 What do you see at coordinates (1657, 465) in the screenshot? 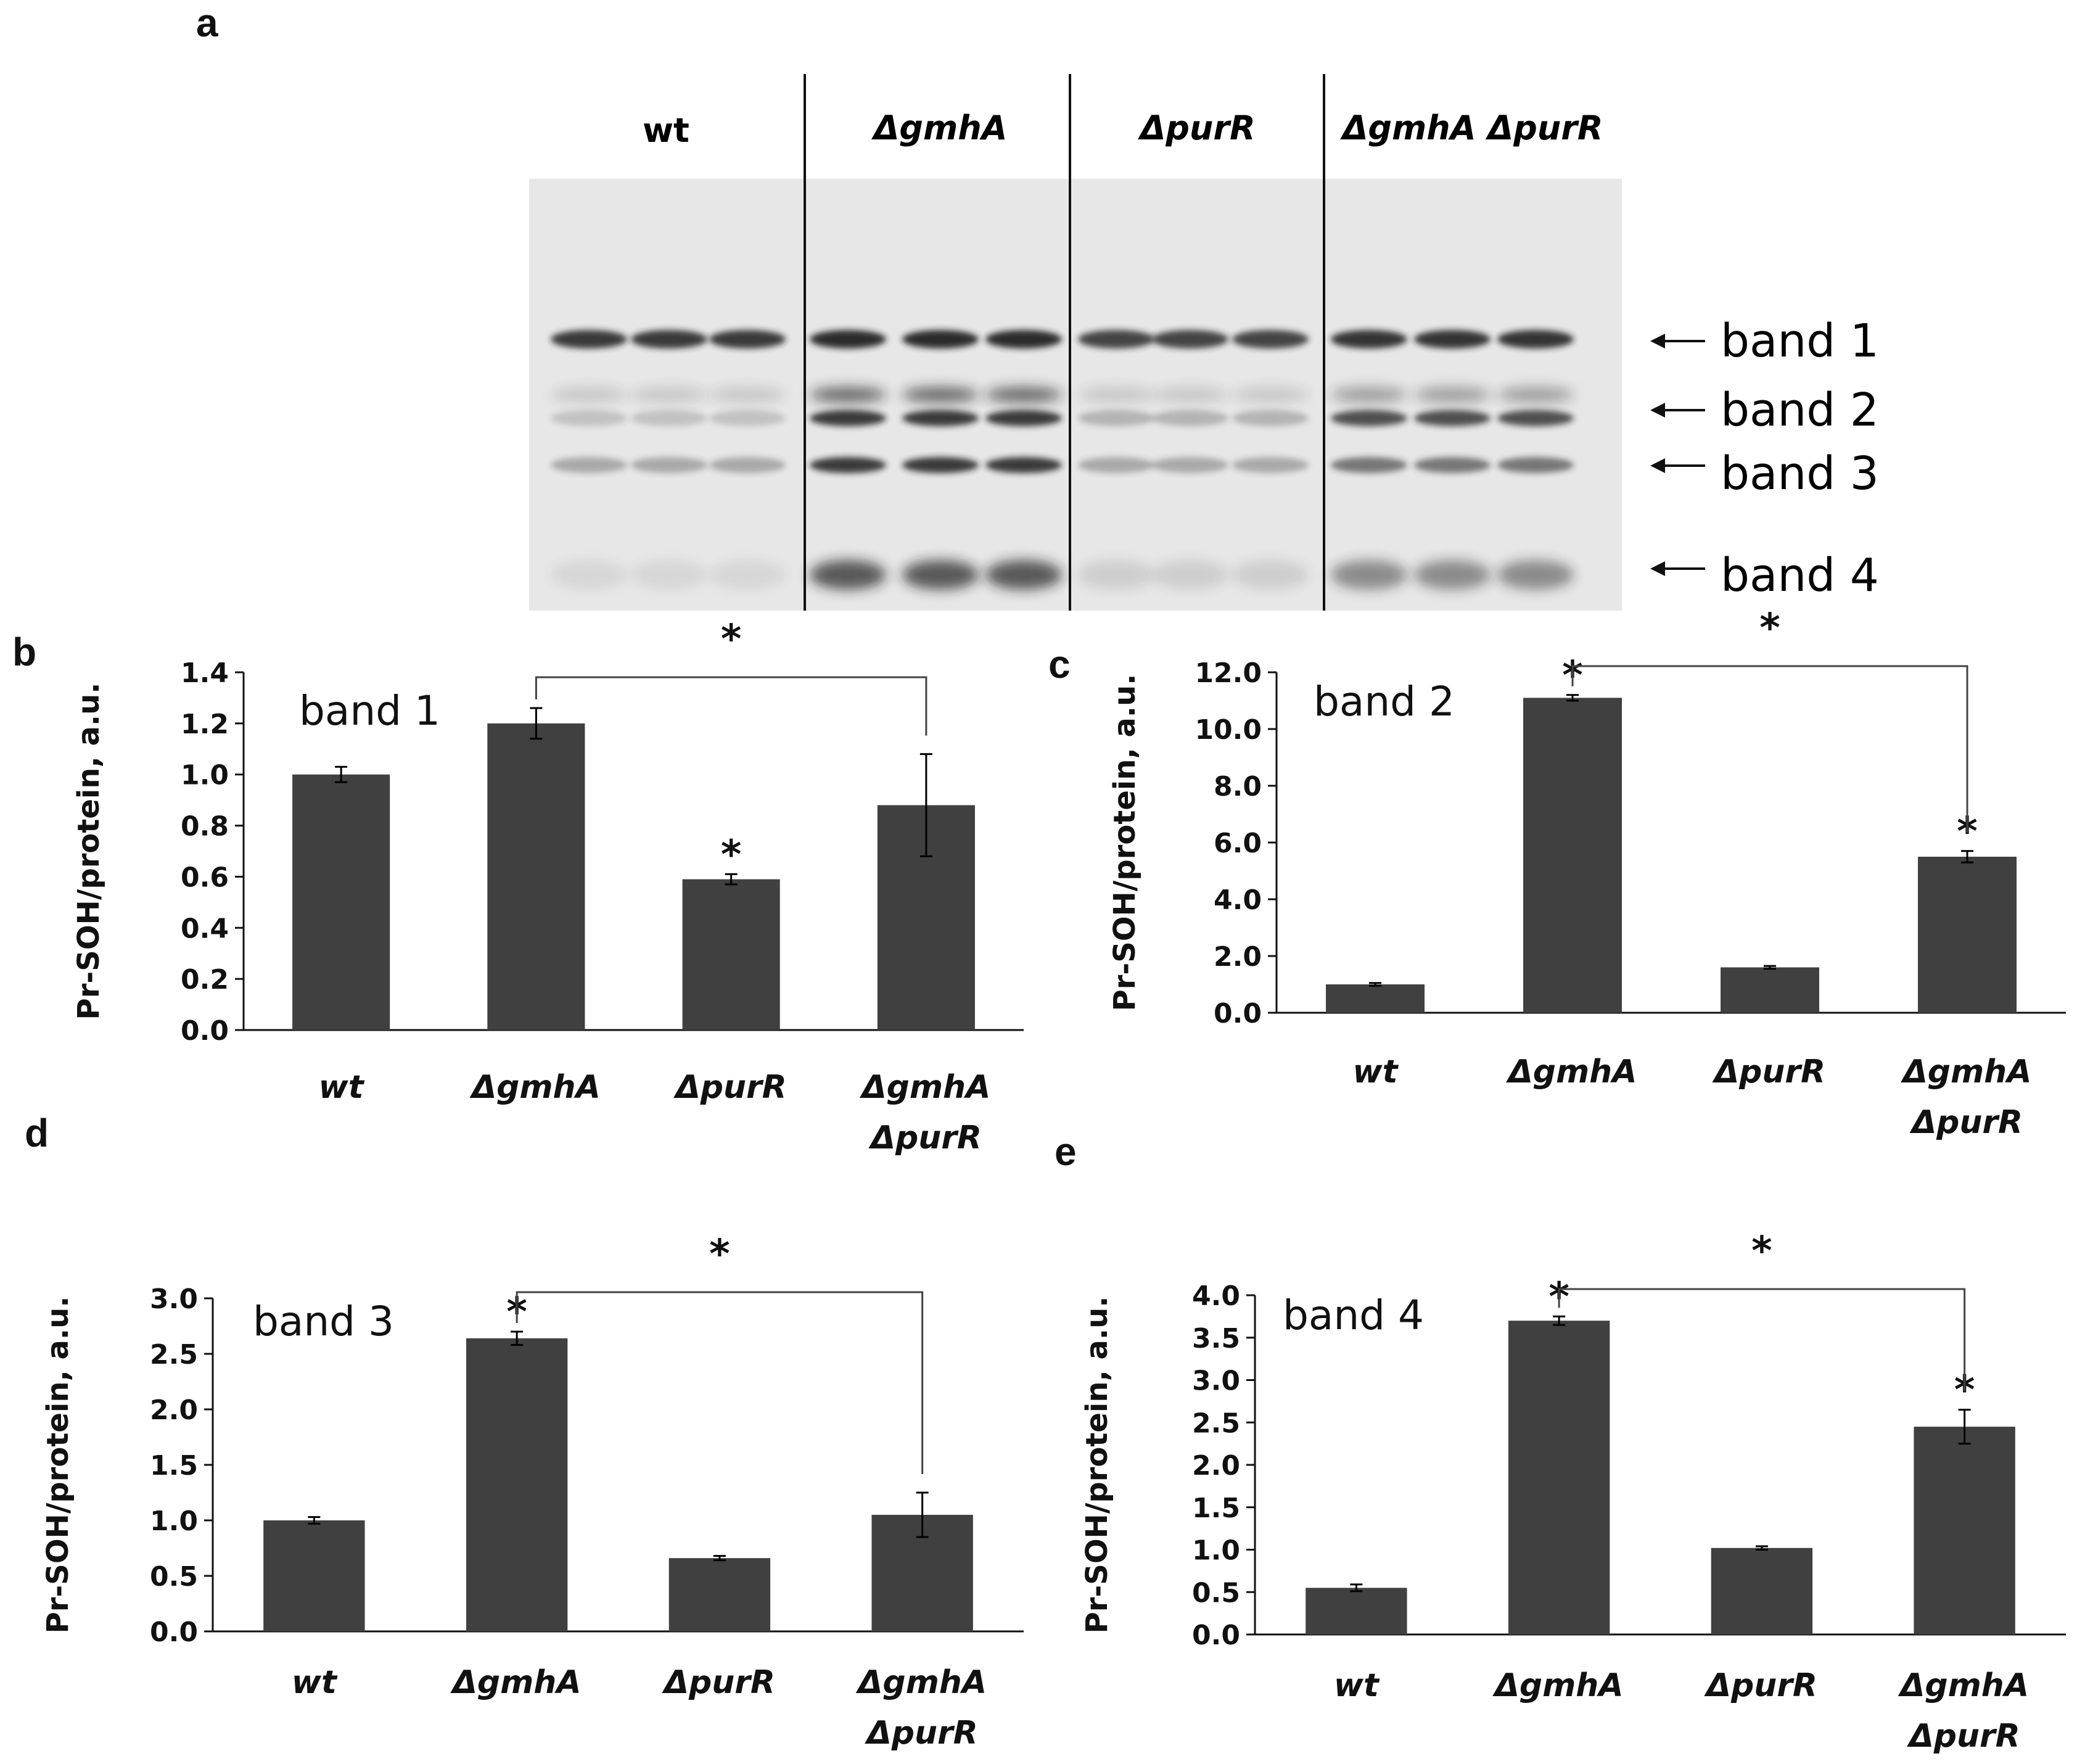
I see `band-3-arrowhead` at bounding box center [1657, 465].